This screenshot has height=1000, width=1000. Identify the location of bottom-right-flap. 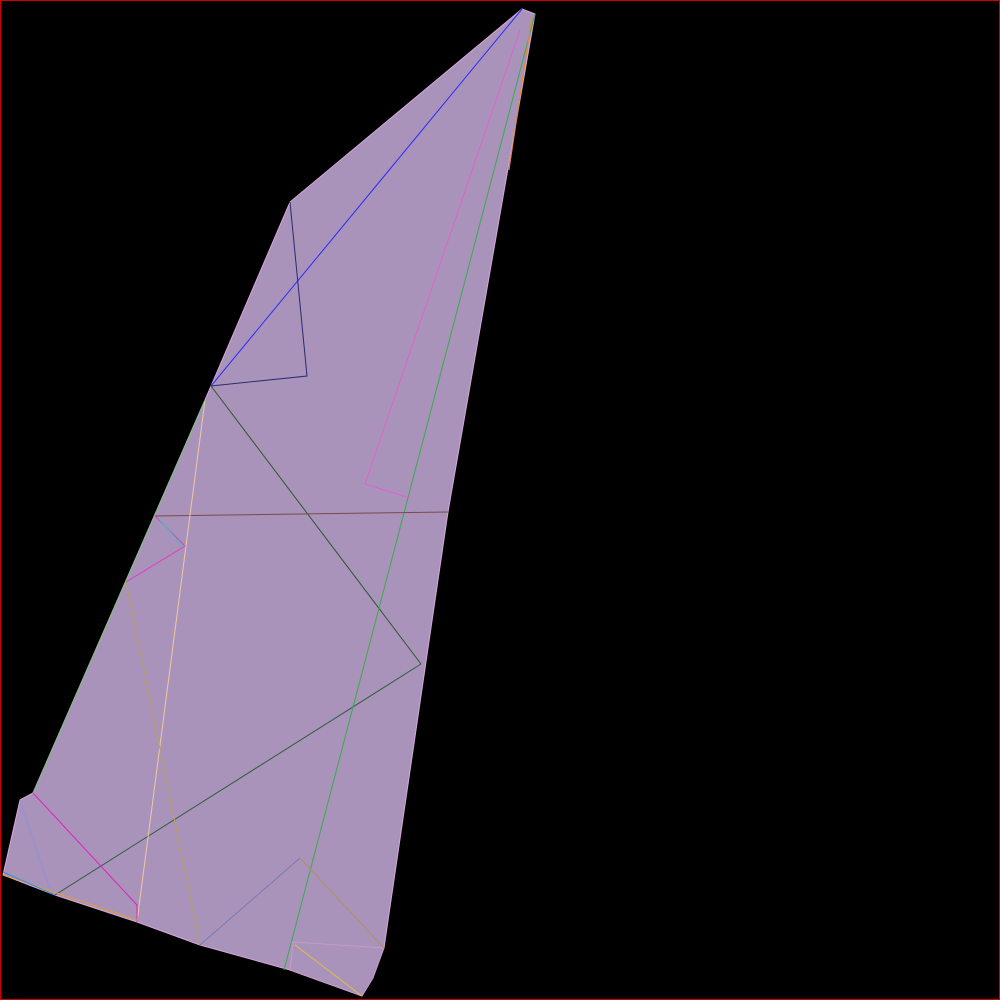
(337, 969).